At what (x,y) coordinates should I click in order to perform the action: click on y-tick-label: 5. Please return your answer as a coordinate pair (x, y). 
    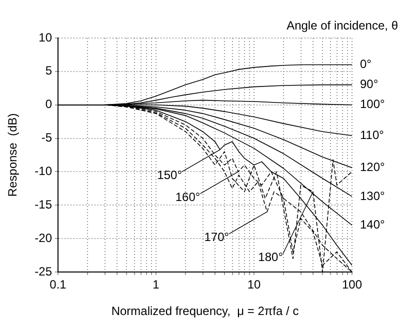
    Looking at the image, I should click on (48, 71).